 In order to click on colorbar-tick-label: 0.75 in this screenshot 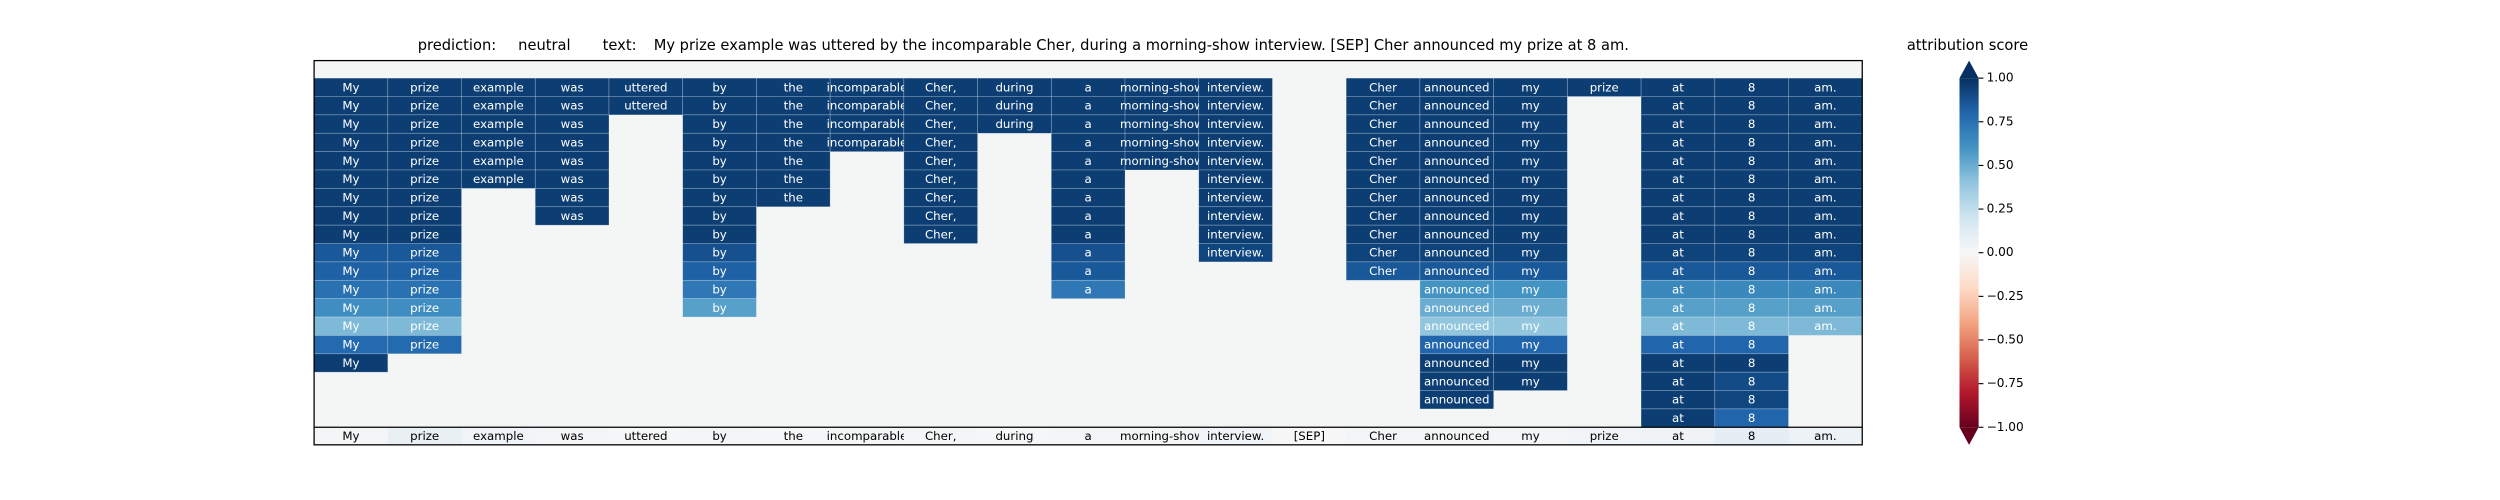, I will do `click(2000, 121)`.